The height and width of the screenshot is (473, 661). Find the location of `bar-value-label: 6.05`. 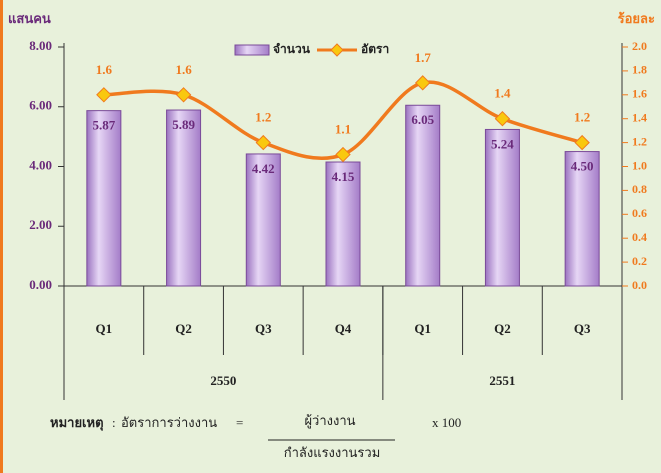

bar-value-label: 6.05 is located at coordinates (422, 119).